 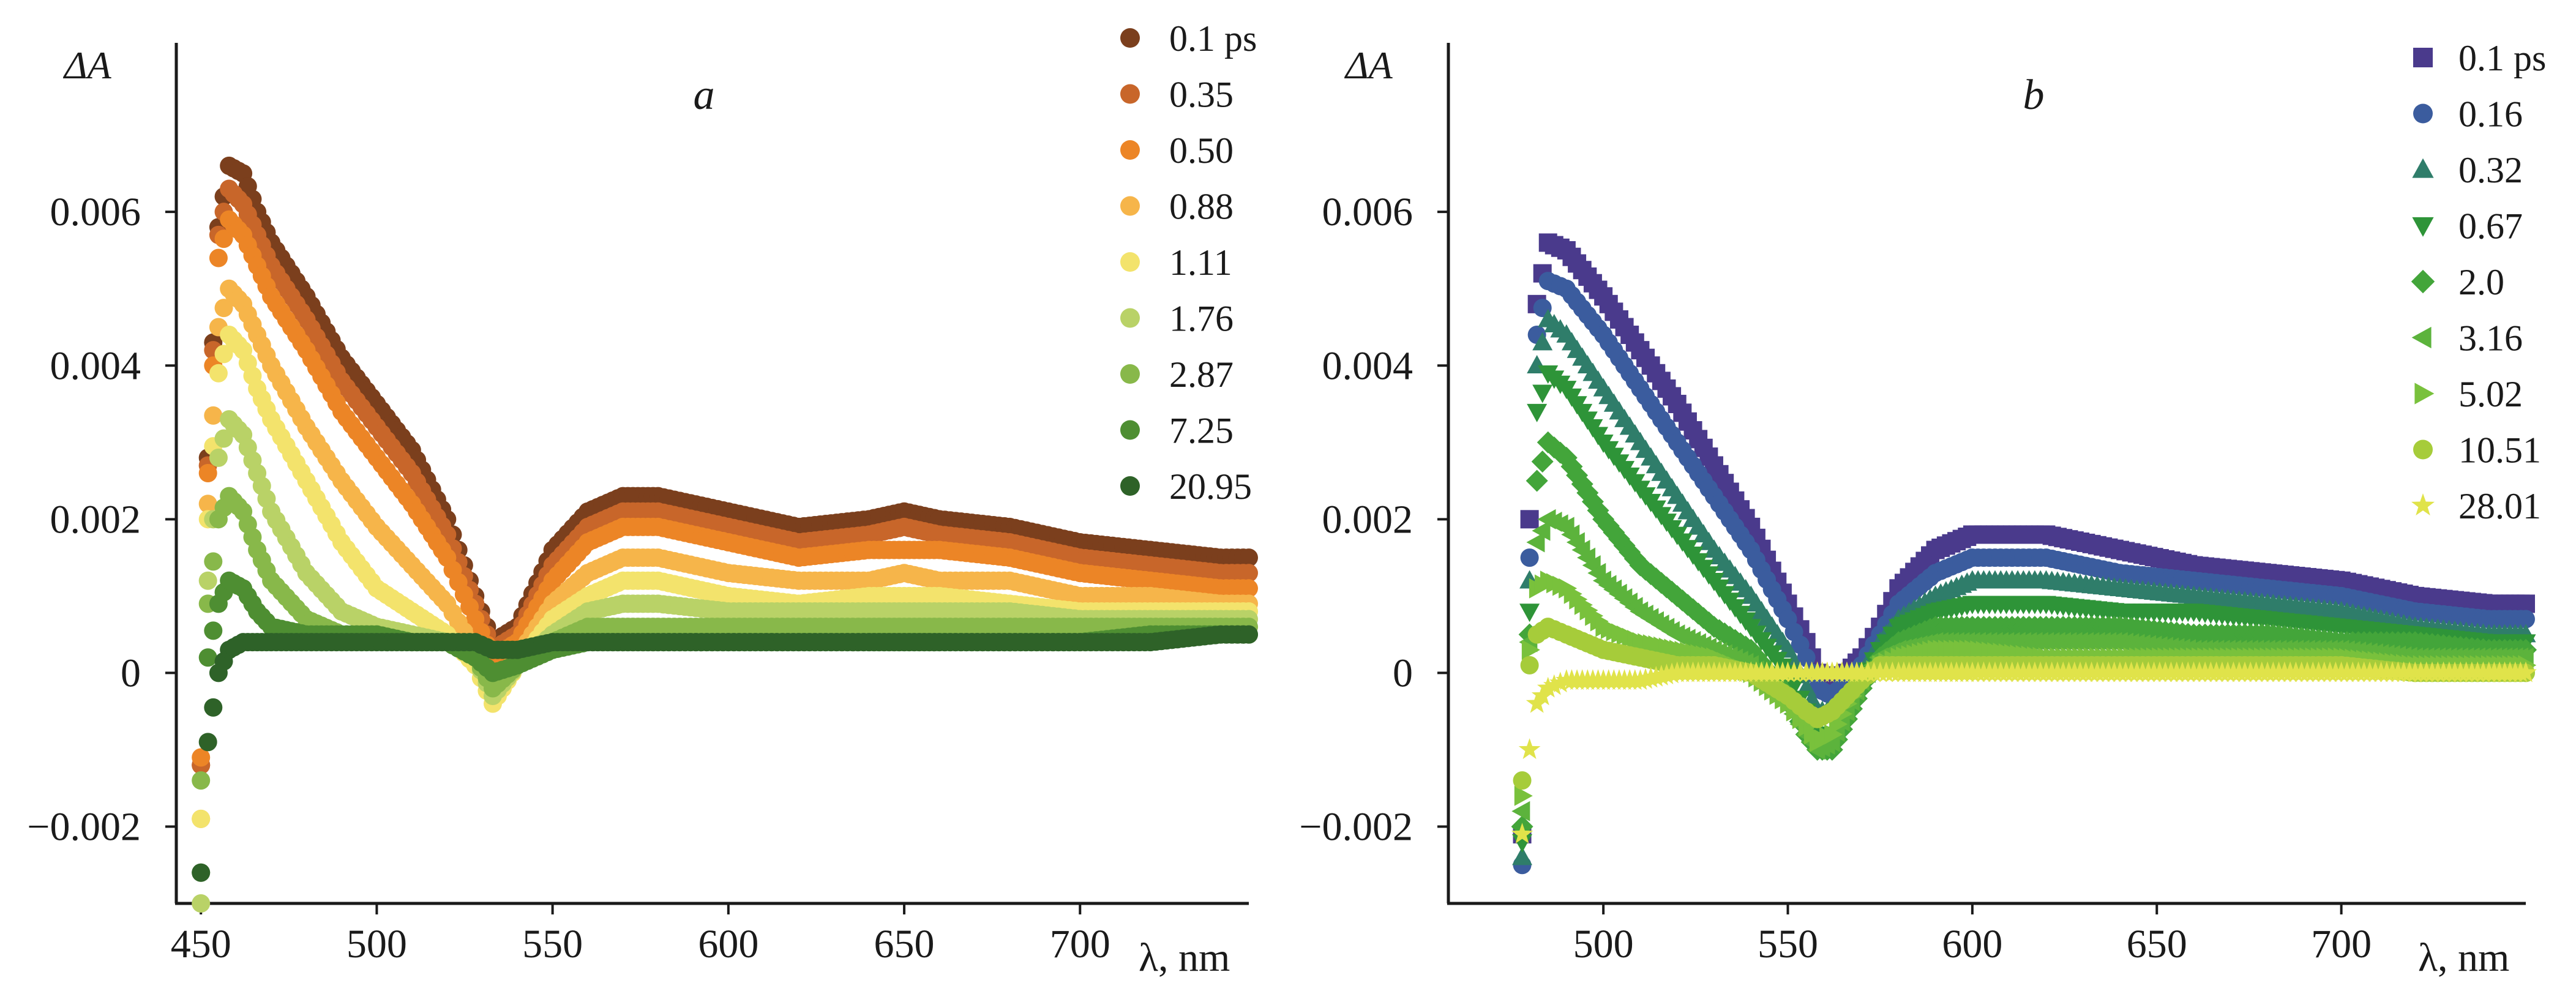 I want to click on panel-a-ytick-label: 0, so click(x=131, y=673).